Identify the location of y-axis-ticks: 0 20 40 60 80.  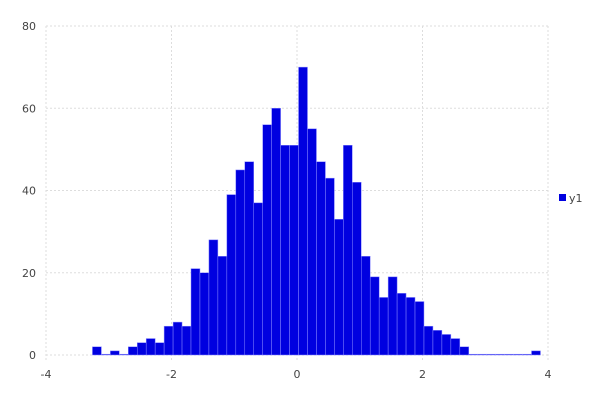
(29, 191).